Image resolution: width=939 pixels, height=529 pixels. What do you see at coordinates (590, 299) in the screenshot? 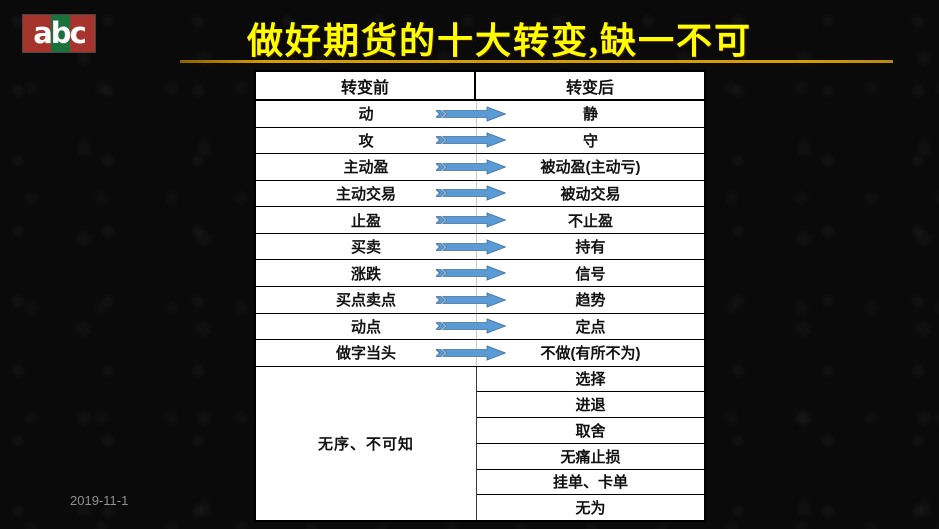
I see `after-cell: 趋势` at bounding box center [590, 299].